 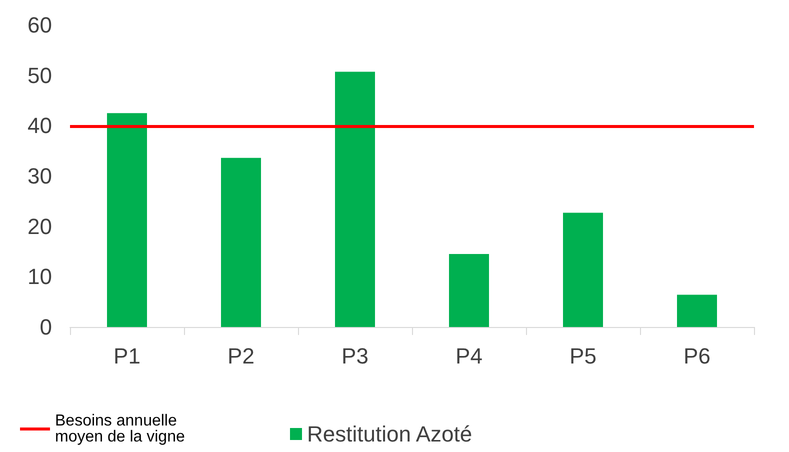 I want to click on y-tick-label: 10, so click(x=40, y=277).